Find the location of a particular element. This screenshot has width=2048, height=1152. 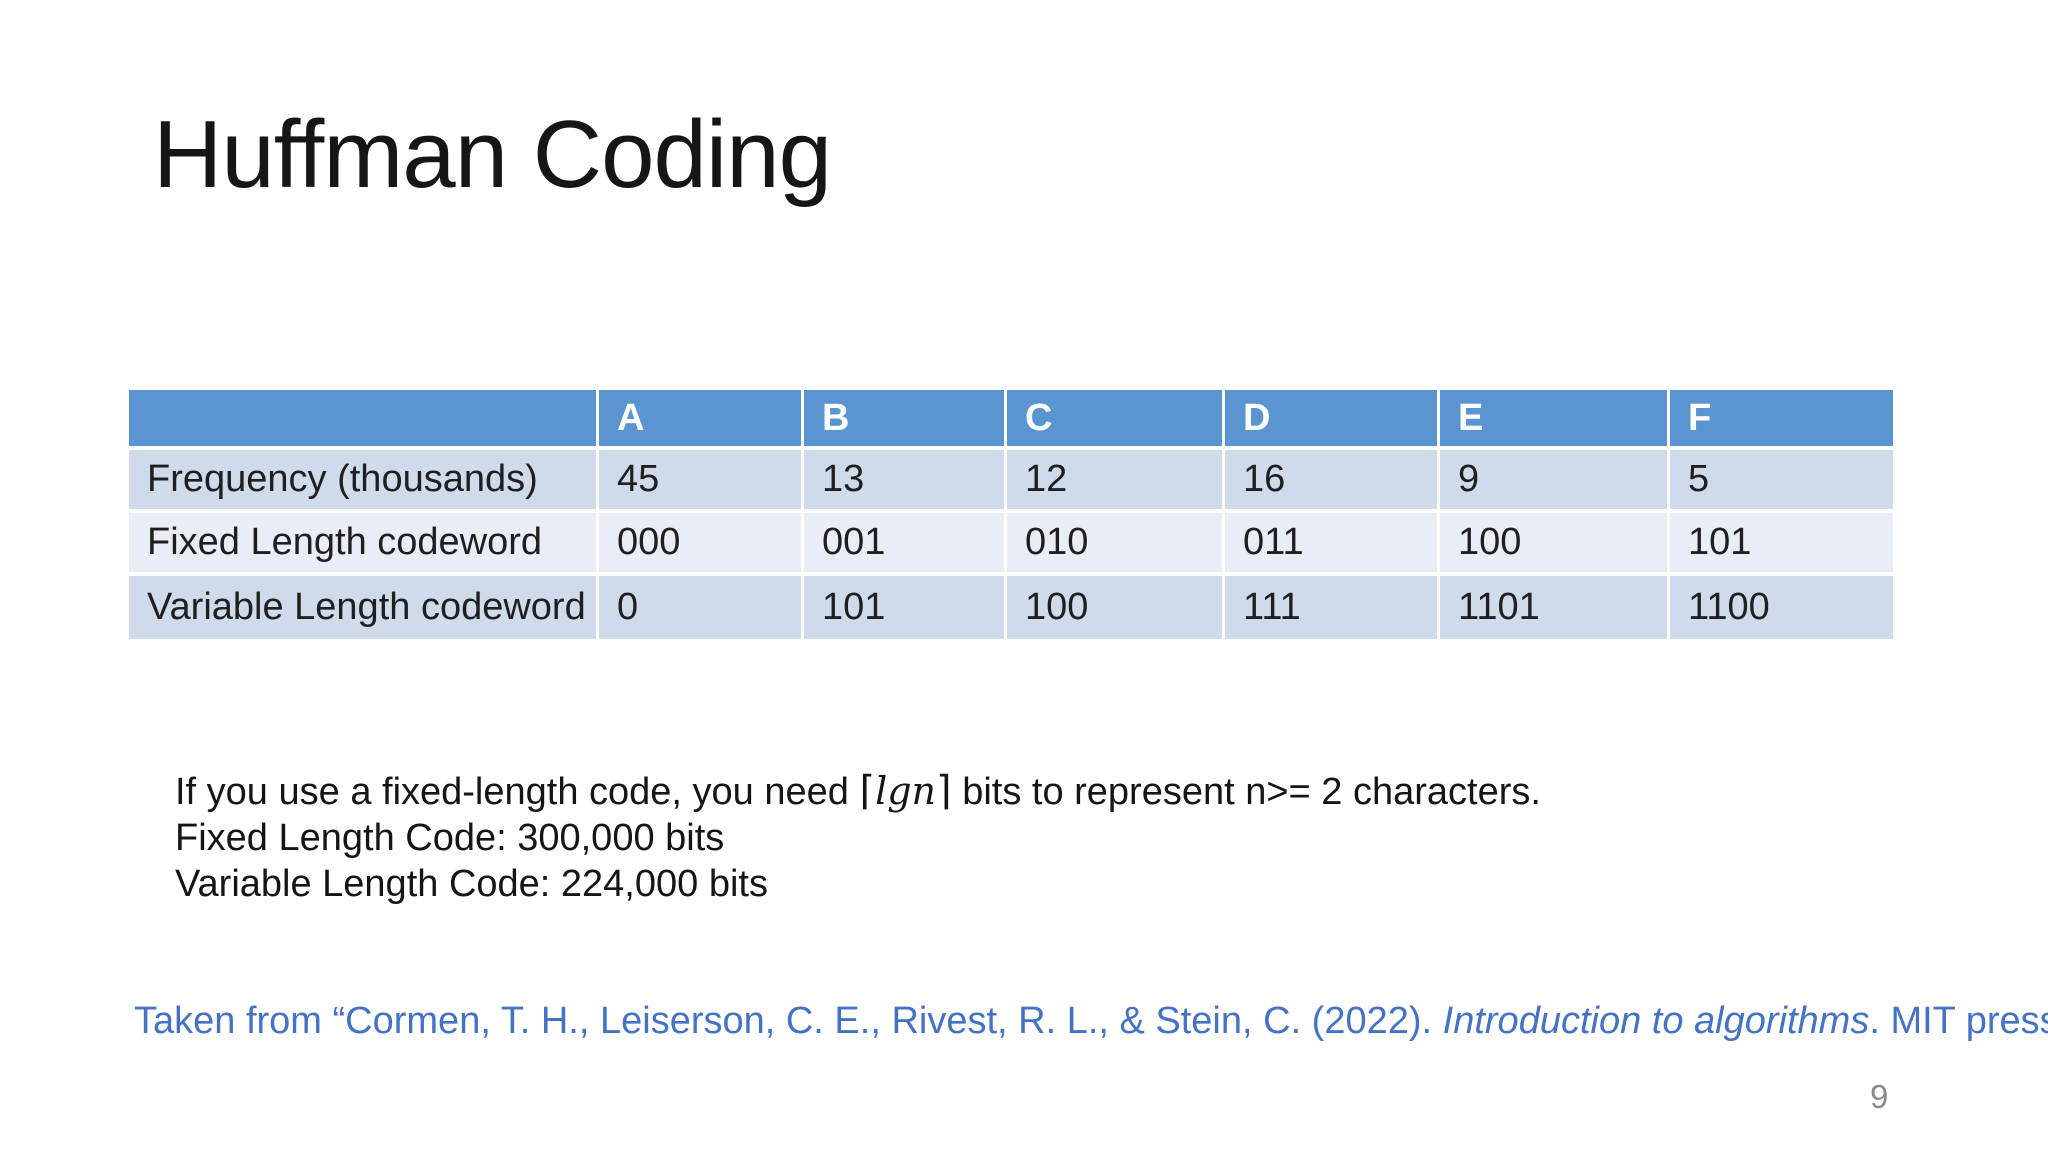

column-header-b: B is located at coordinates (905, 420).